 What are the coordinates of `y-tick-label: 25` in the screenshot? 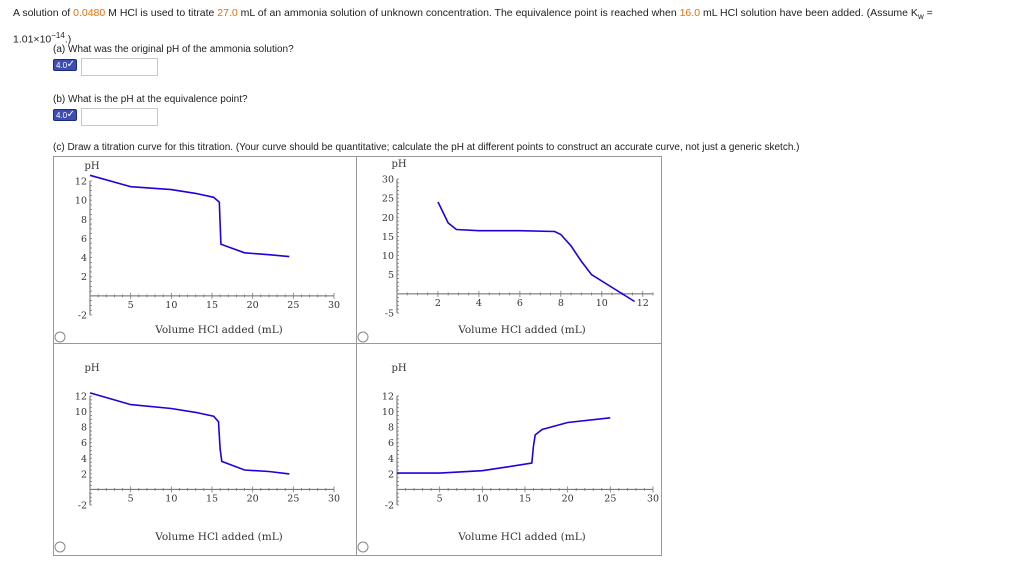 It's located at (388, 199).